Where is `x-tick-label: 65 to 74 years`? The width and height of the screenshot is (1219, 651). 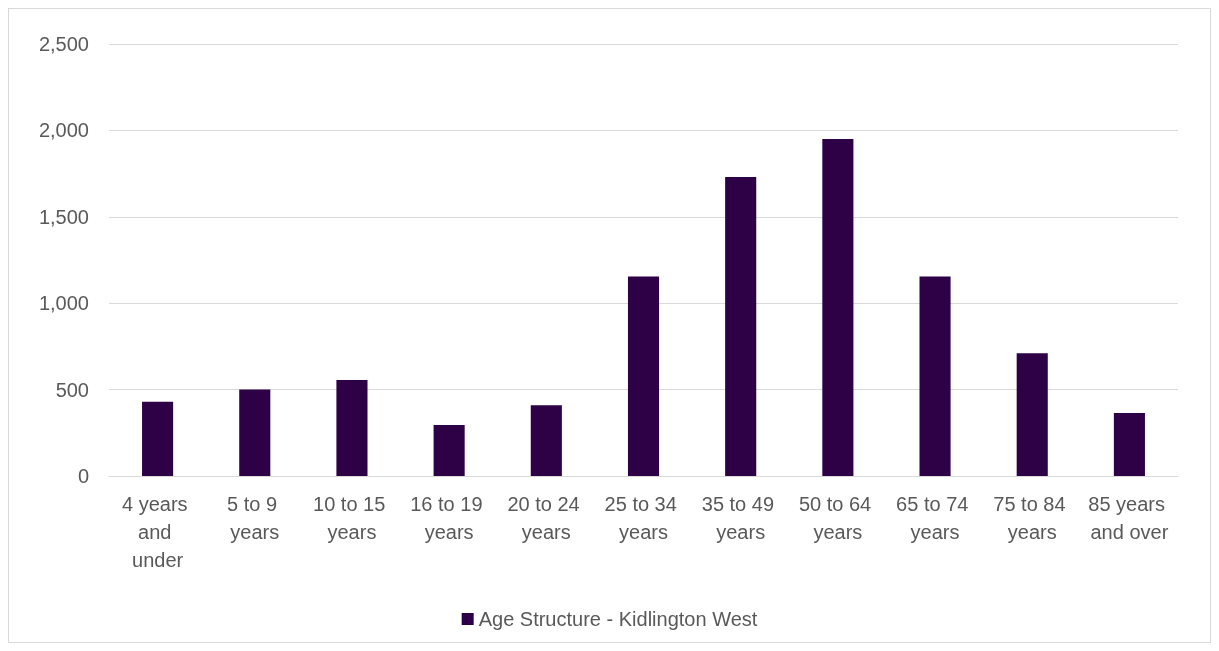 x-tick-label: 65 to 74 years is located at coordinates (935, 518).